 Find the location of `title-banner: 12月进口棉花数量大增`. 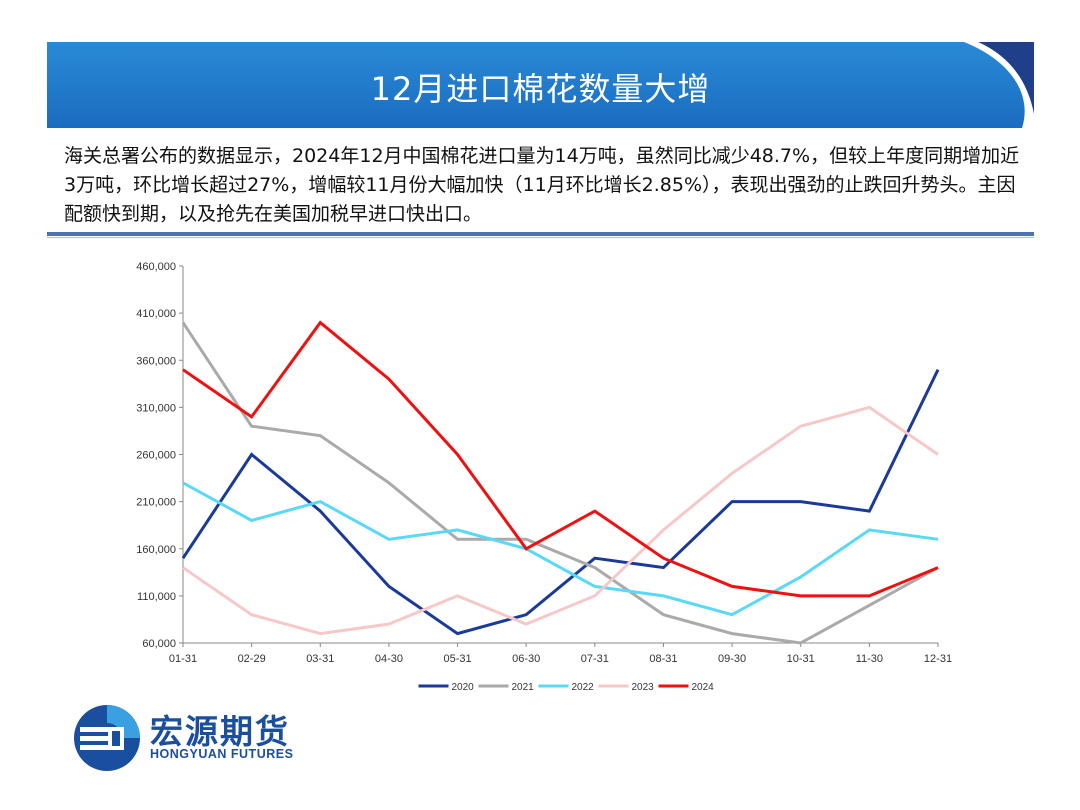

title-banner: 12月进口棉花数量大增 is located at coordinates (540, 85).